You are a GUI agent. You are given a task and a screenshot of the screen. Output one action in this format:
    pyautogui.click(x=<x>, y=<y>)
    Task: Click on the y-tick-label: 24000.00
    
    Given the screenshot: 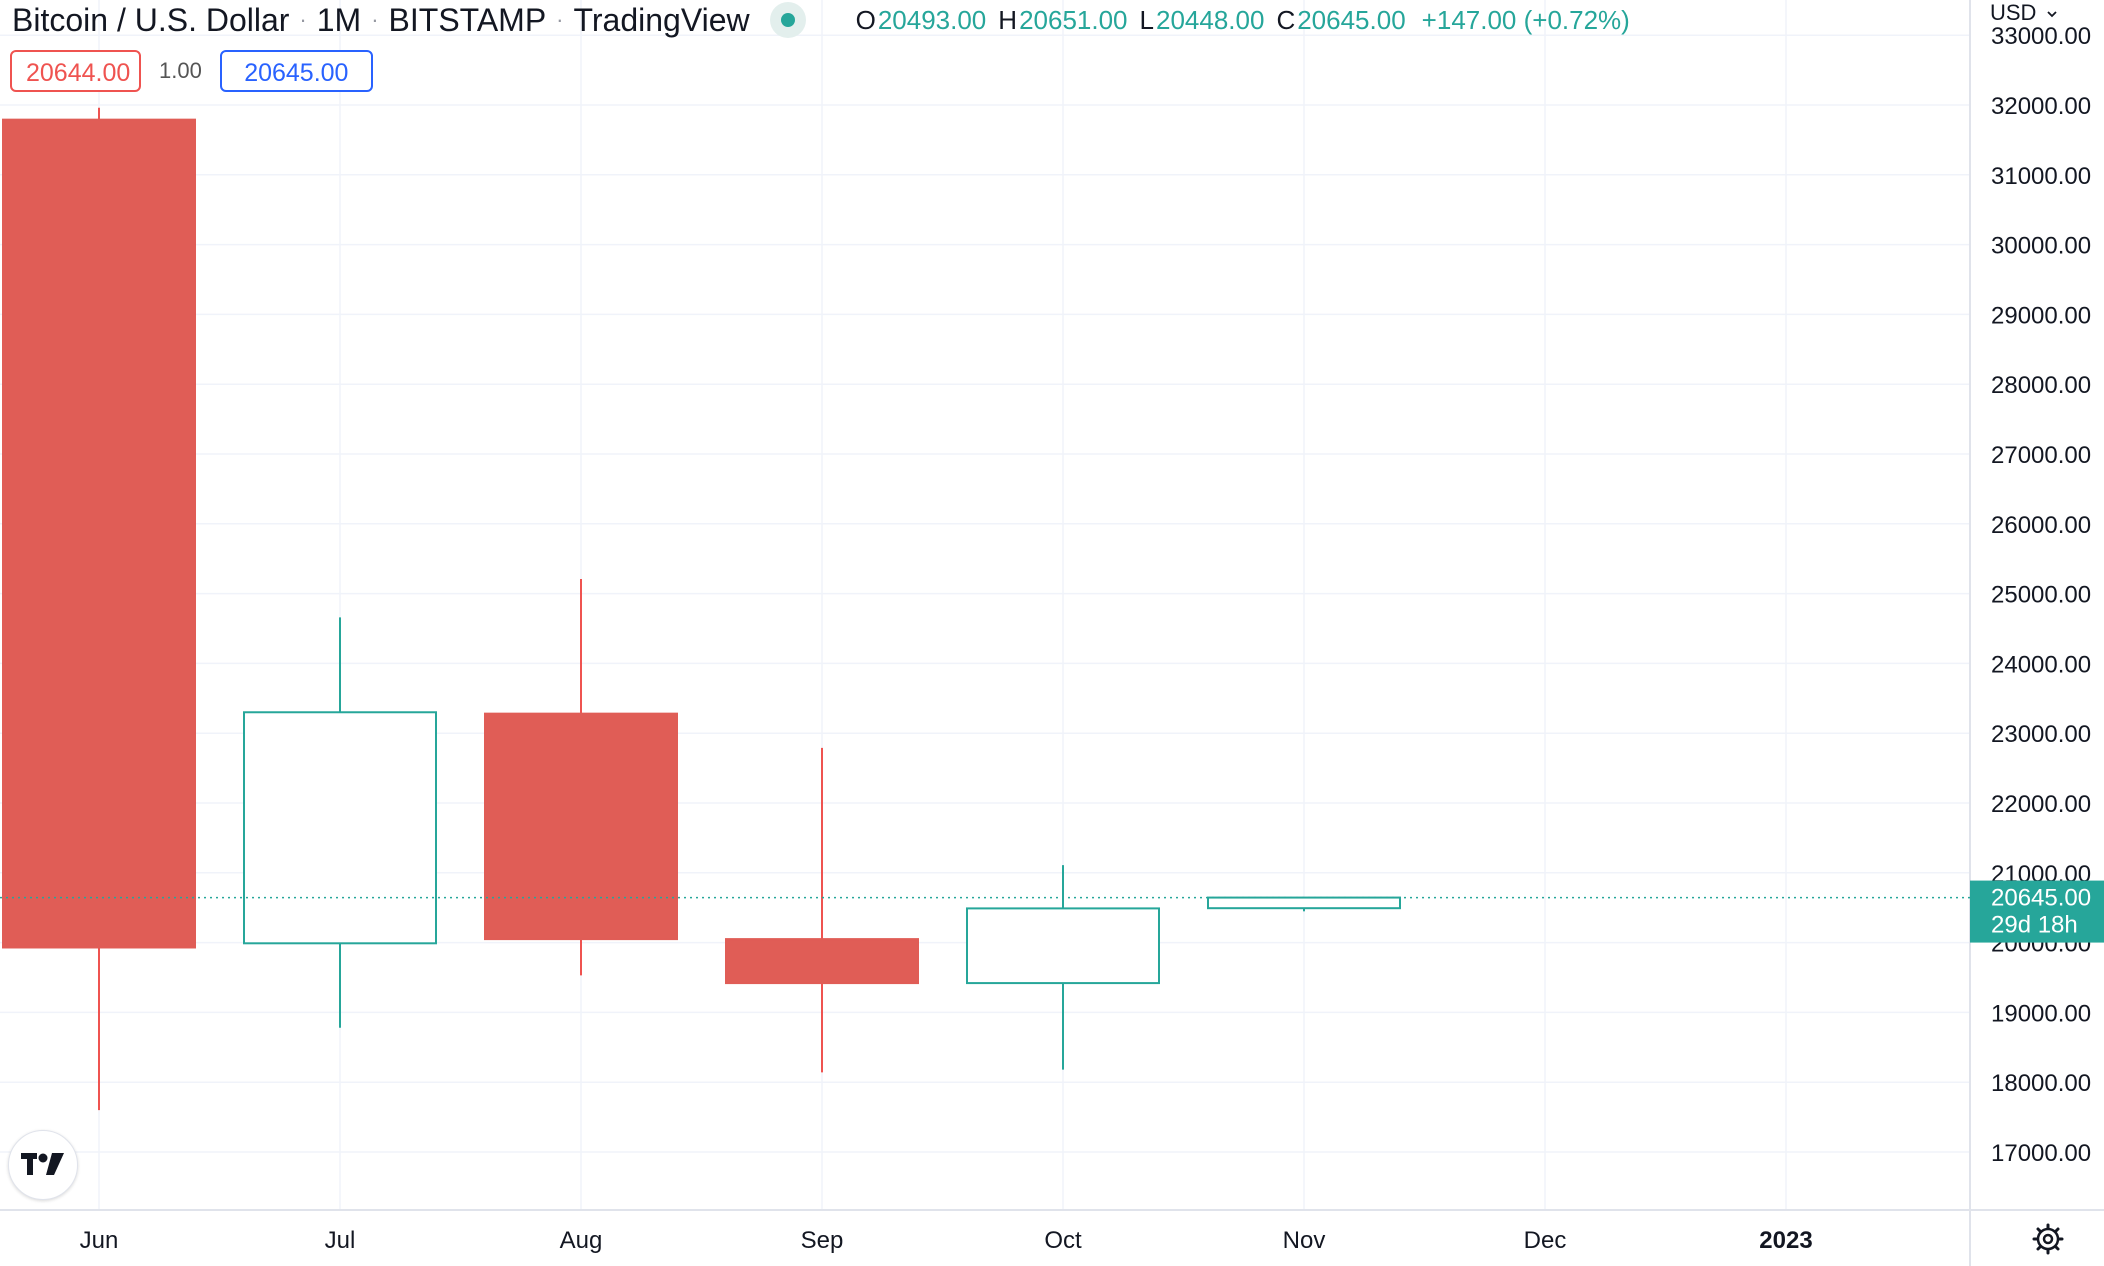 What is the action you would take?
    pyautogui.click(x=2041, y=664)
    